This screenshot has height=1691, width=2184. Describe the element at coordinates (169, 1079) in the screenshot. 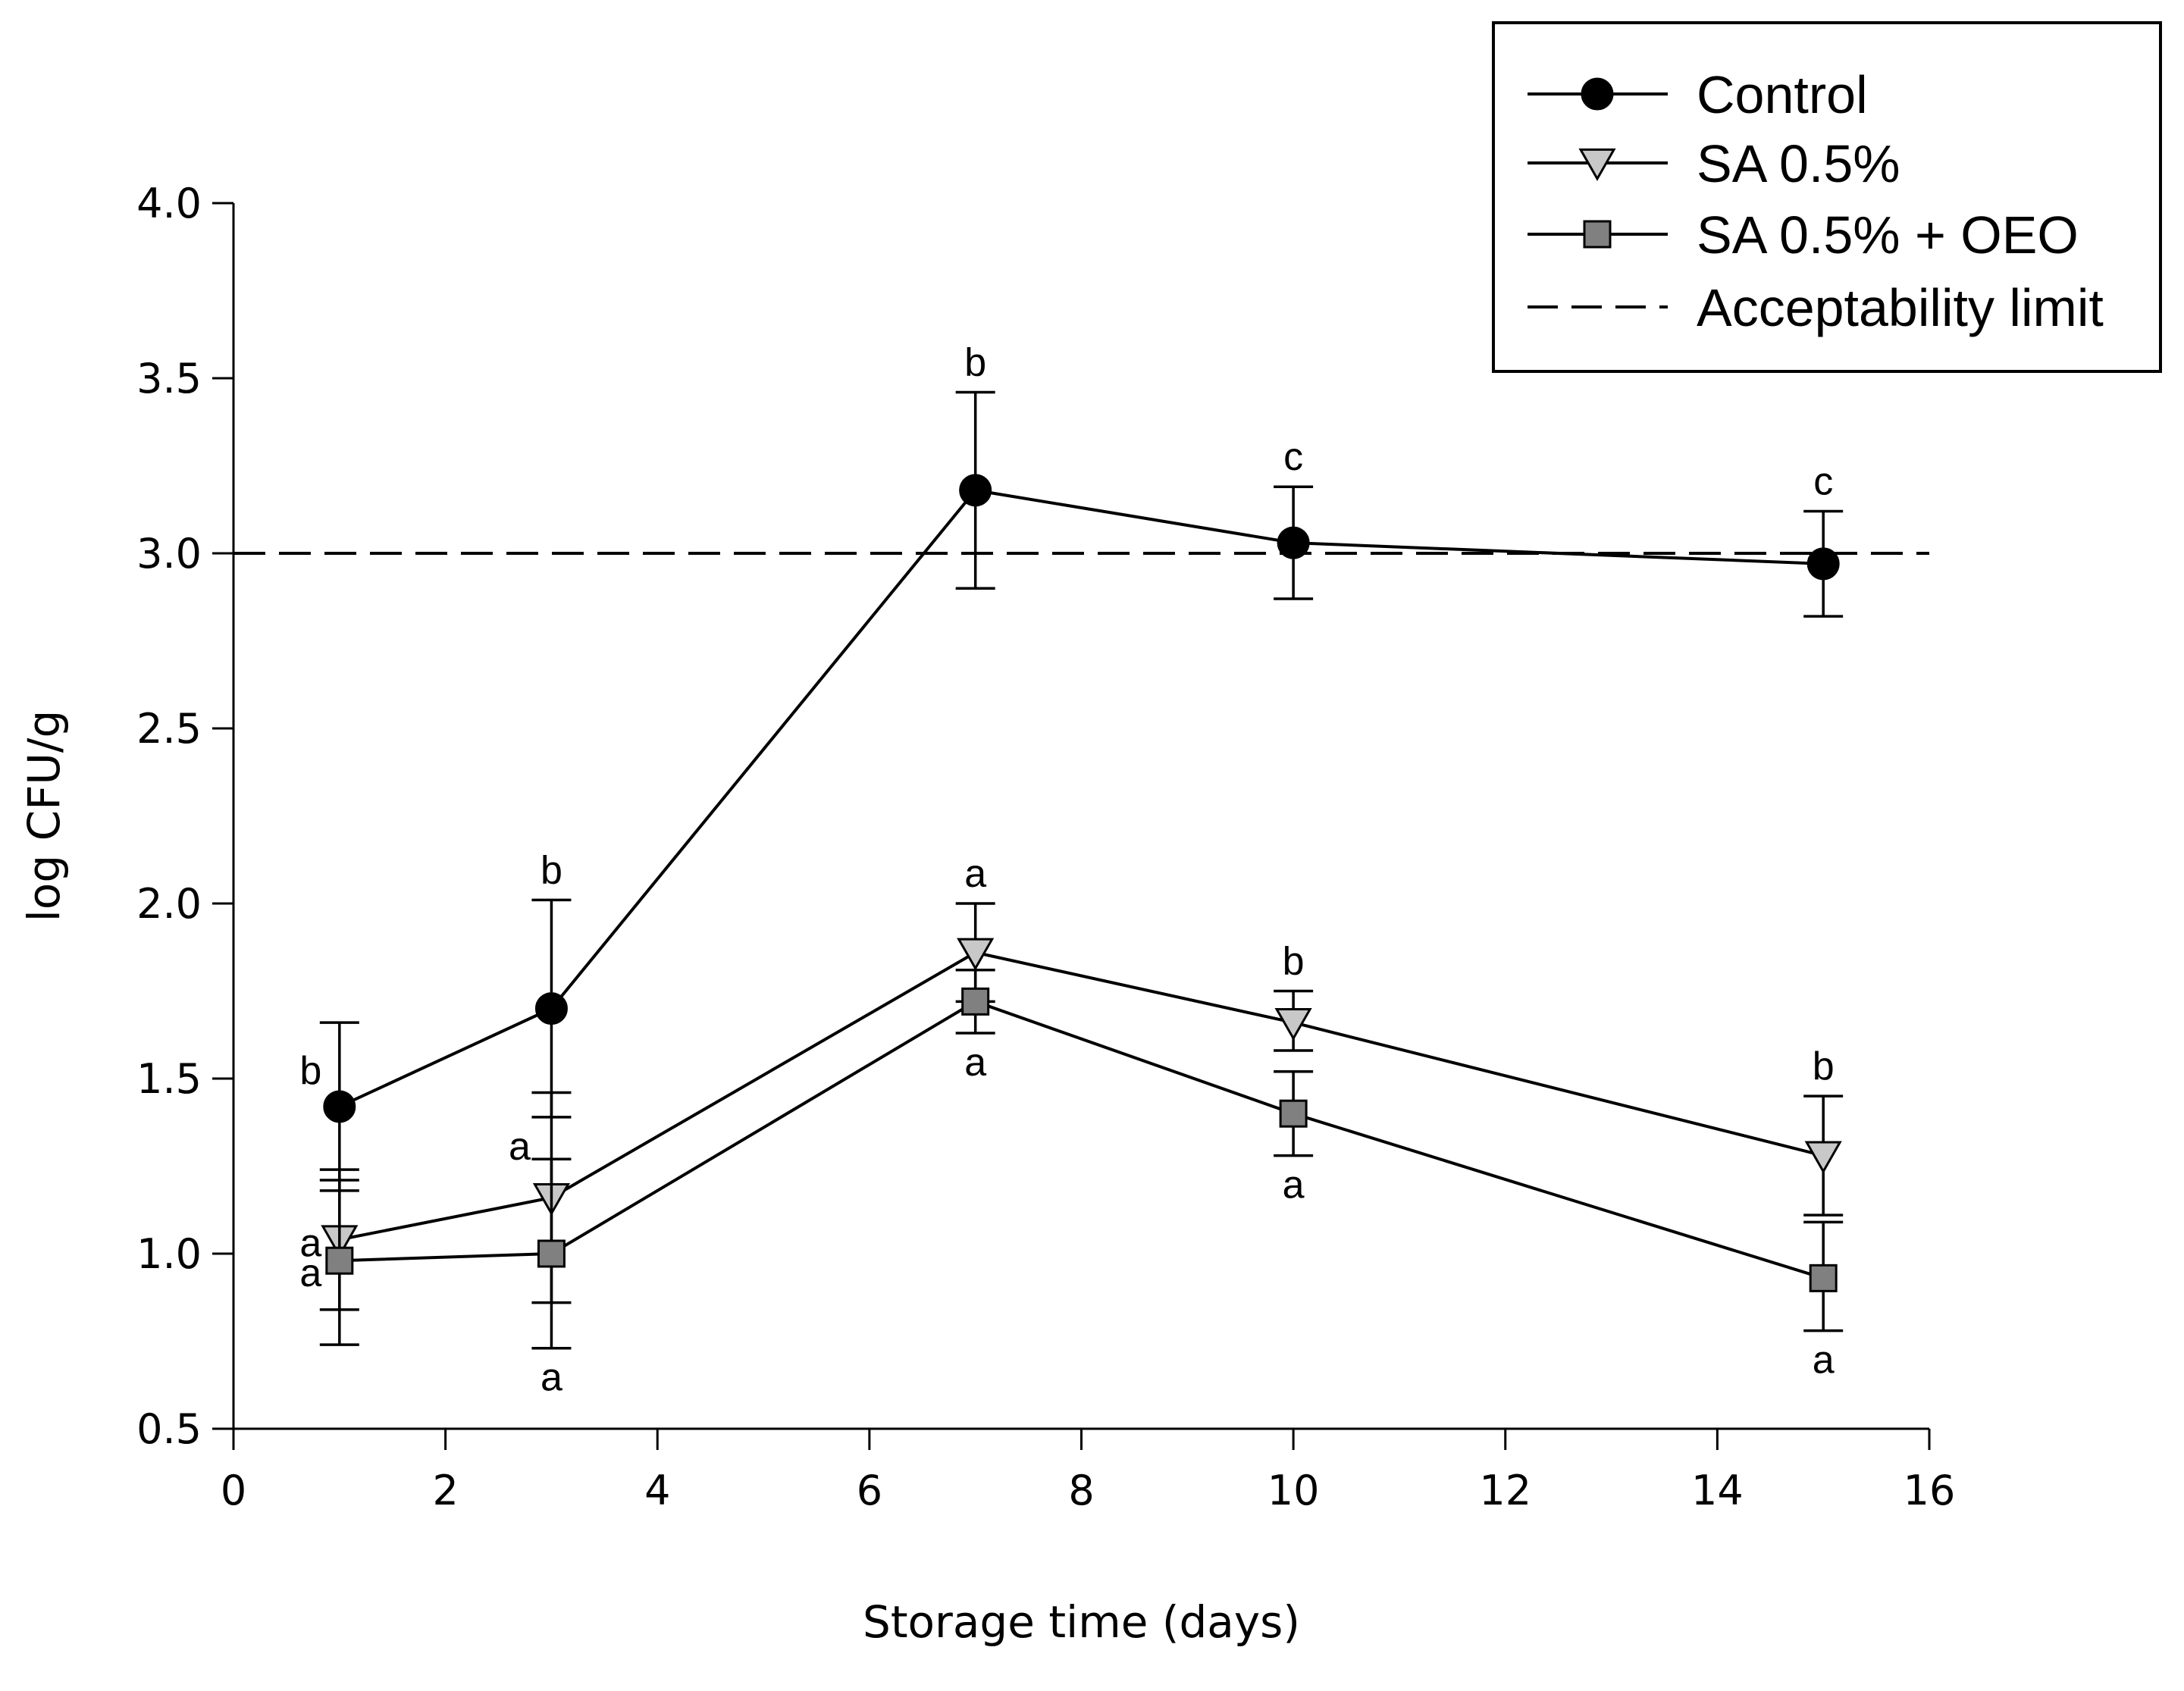

I see `y-tick-label: 1.5` at that location.